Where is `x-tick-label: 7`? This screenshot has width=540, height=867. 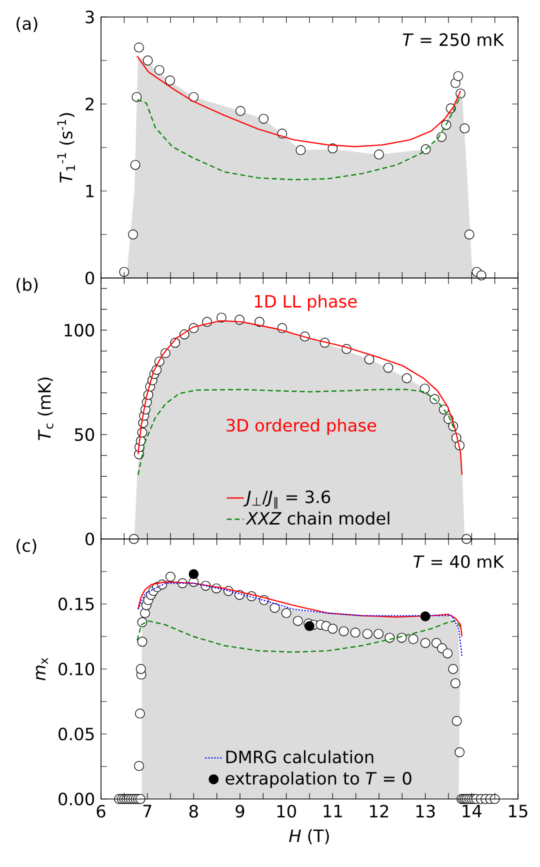 x-tick-label: 7 is located at coordinates (147, 811).